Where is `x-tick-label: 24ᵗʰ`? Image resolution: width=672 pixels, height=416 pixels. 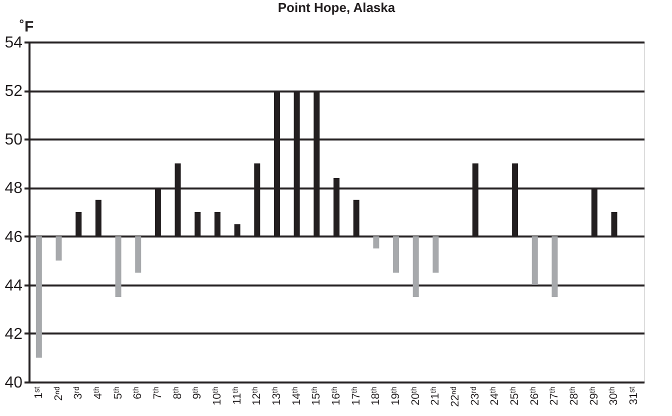 x-tick-label: 24ᵗʰ is located at coordinates (495, 396).